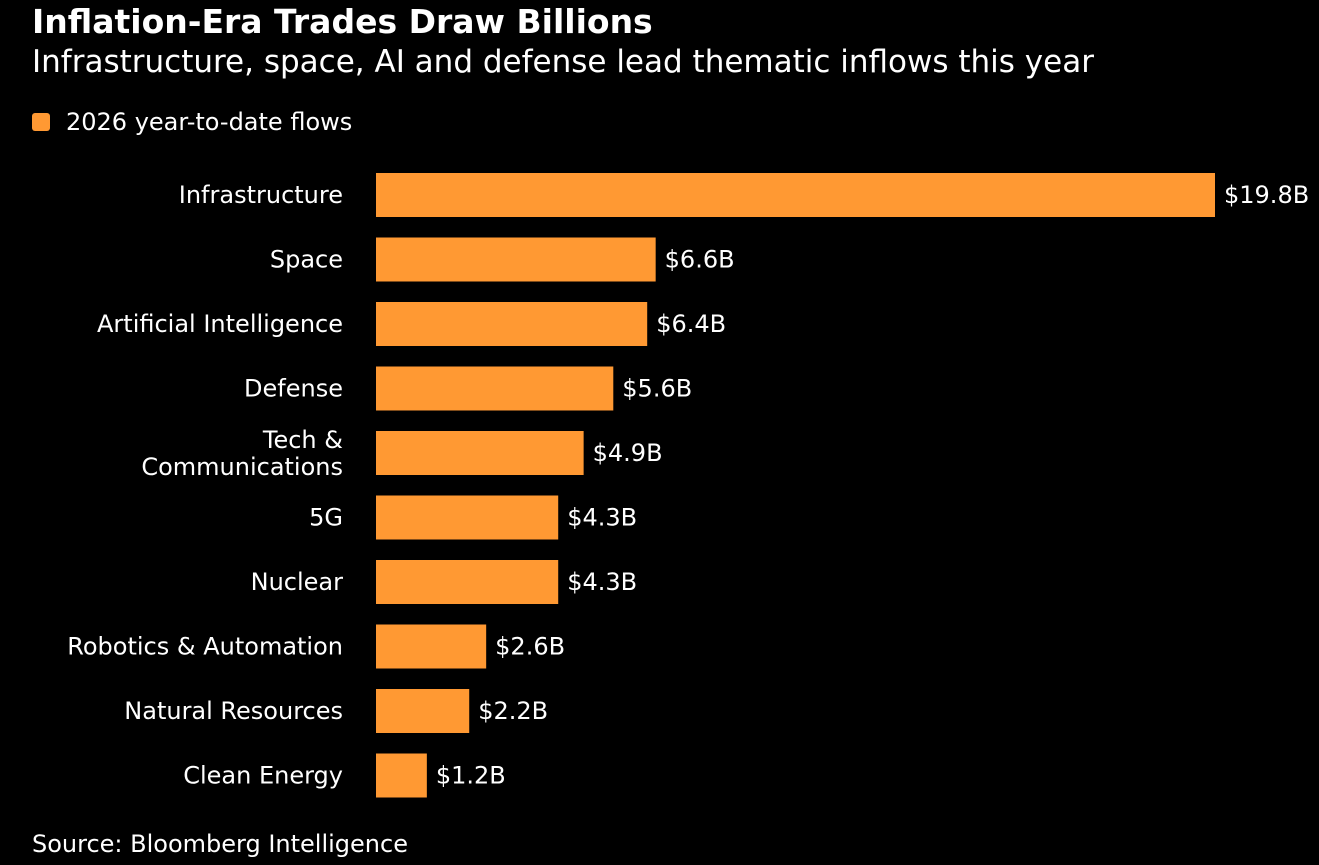 This screenshot has width=1319, height=865. I want to click on category-label-4: Tech & Communications, so click(242, 453).